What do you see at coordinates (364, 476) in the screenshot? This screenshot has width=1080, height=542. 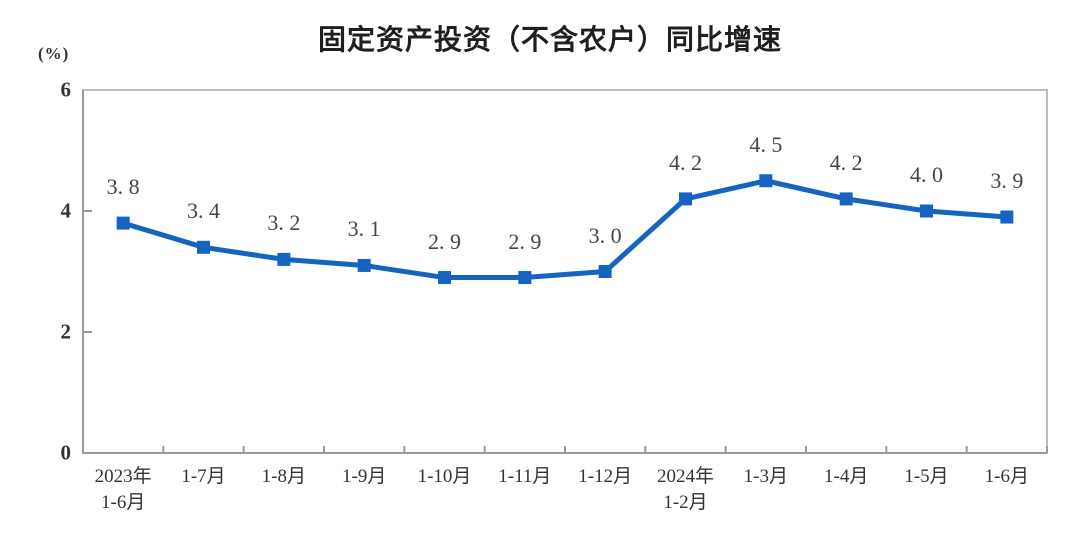 I see `x-category-label: 1-9月` at bounding box center [364, 476].